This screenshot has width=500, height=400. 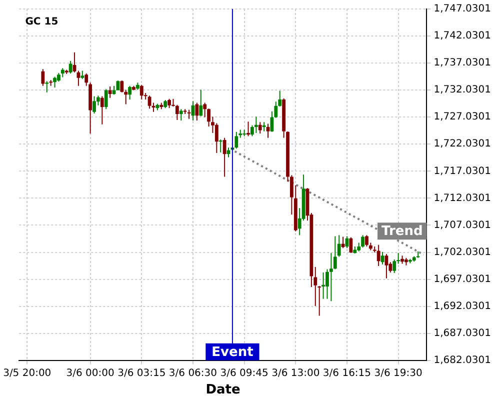 What do you see at coordinates (463, 225) in the screenshot?
I see `y-tick-label: 1,707.0301` at bounding box center [463, 225].